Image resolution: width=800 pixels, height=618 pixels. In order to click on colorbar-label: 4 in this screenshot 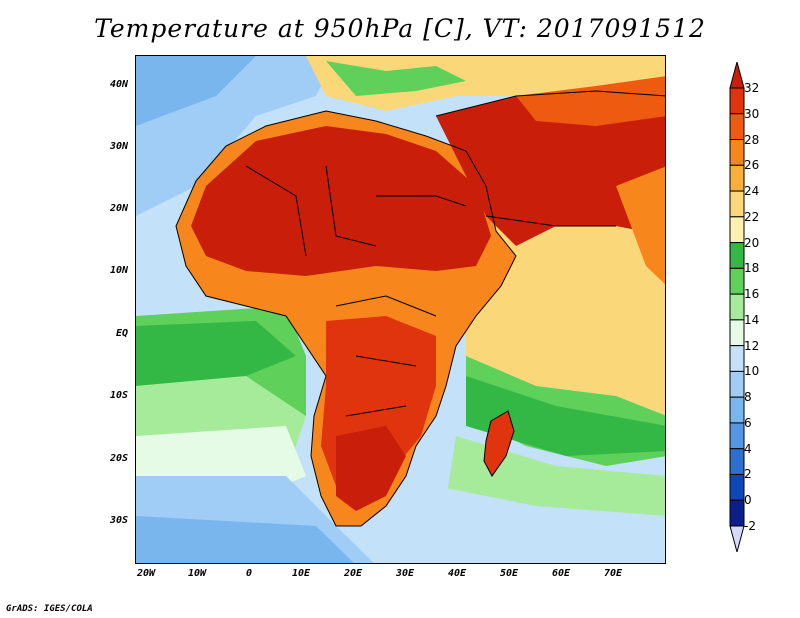, I will do `click(748, 448)`.